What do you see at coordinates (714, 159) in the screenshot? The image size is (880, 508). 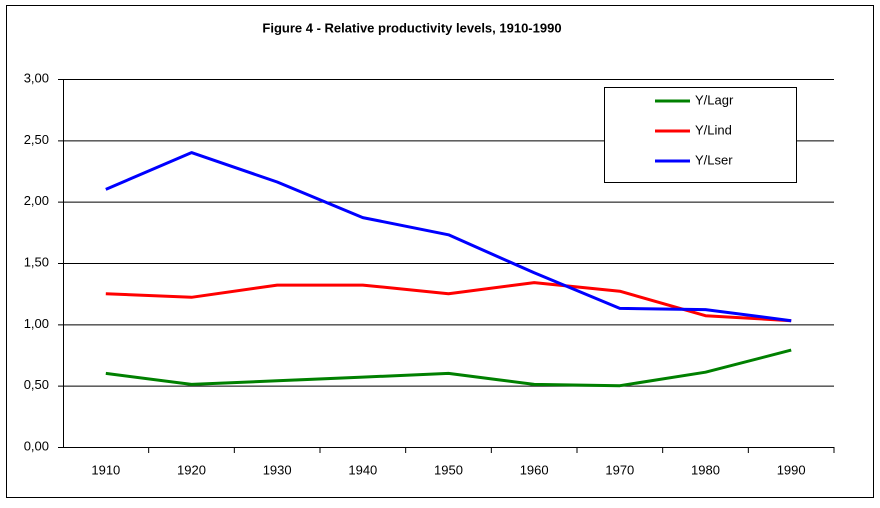 I see `legend-label: Y/Lser` at bounding box center [714, 159].